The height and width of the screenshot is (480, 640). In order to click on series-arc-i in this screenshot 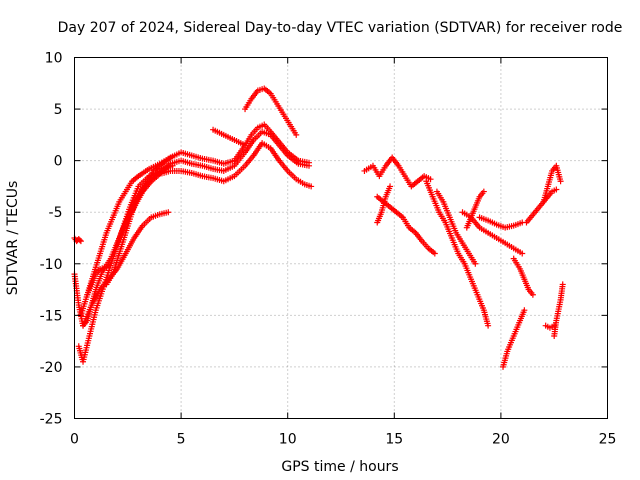, I will do `click(271, 111)`.